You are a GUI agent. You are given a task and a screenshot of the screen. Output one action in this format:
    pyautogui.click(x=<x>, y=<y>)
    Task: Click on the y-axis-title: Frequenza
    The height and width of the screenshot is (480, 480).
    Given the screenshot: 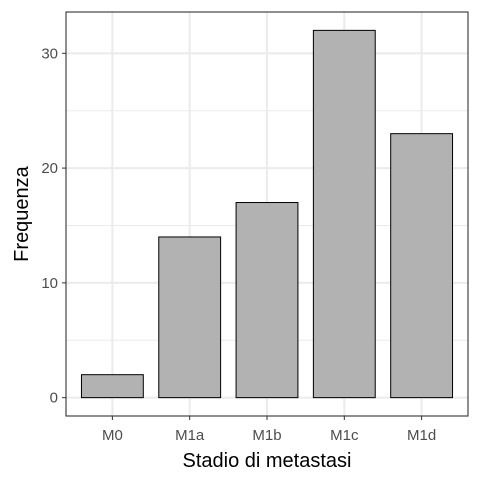 What is the action you would take?
    pyautogui.click(x=22, y=213)
    